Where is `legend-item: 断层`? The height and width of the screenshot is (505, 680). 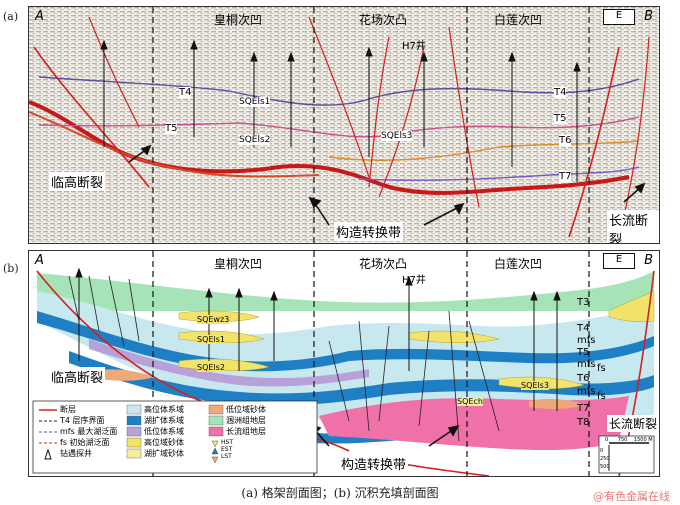 legend-item: 断层 is located at coordinates (68, 409).